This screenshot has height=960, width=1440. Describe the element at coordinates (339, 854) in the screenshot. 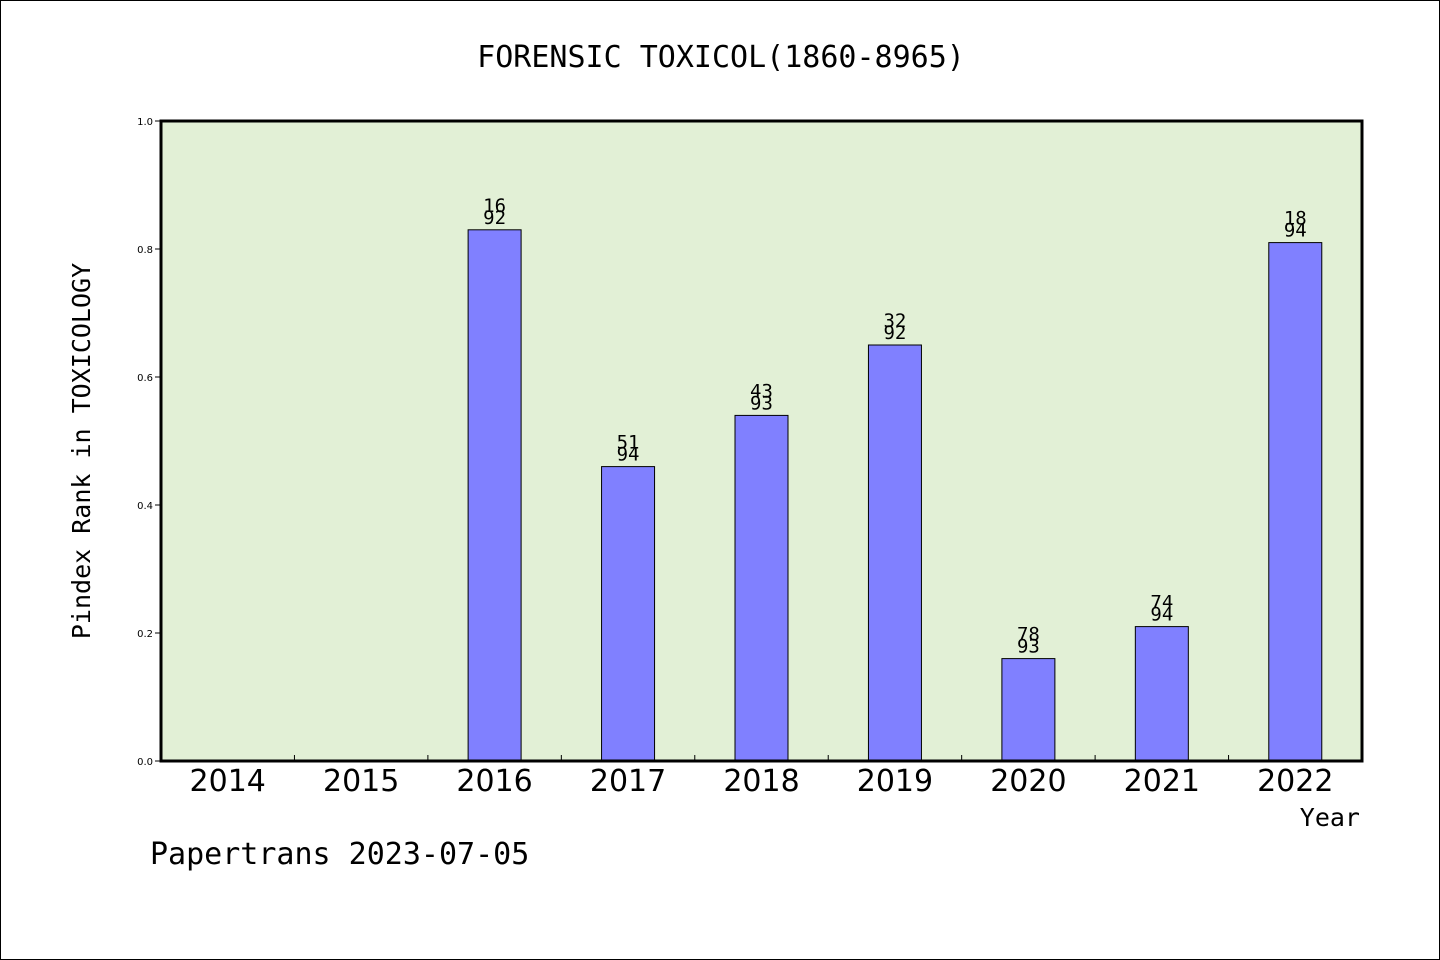

I see `watermark-text: Papertrans 2023-07-05` at that location.